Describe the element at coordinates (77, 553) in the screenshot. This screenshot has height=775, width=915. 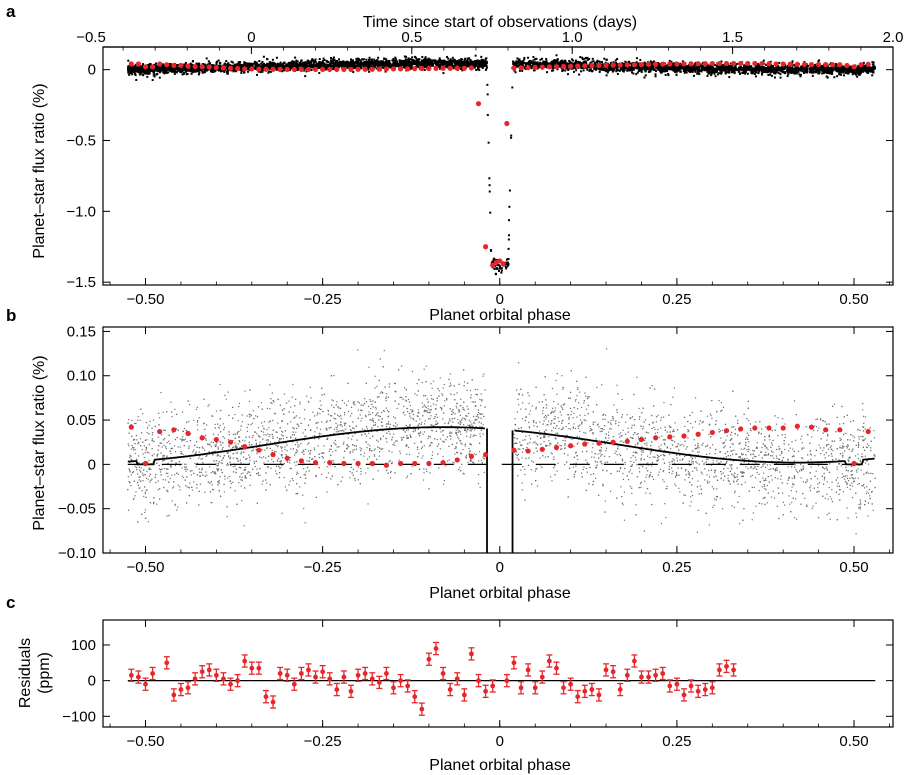
I see `y-tick-label: −0.10` at that location.